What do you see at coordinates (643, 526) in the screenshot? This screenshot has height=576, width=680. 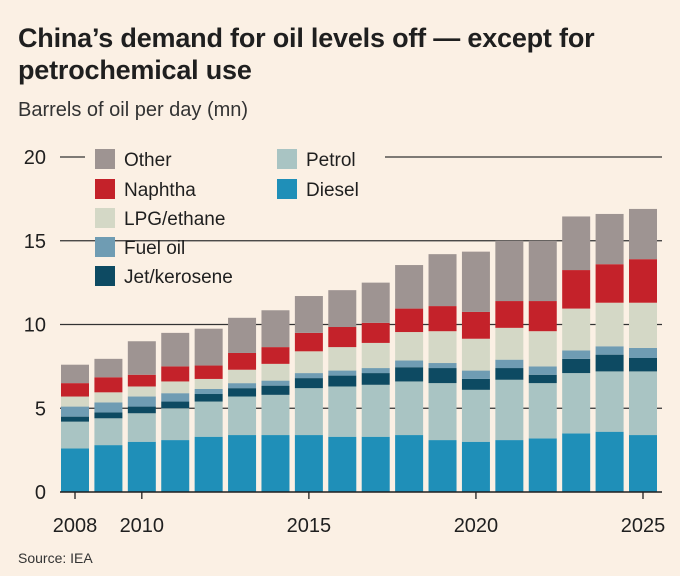 I see `x-tick-label: 2025` at bounding box center [643, 526].